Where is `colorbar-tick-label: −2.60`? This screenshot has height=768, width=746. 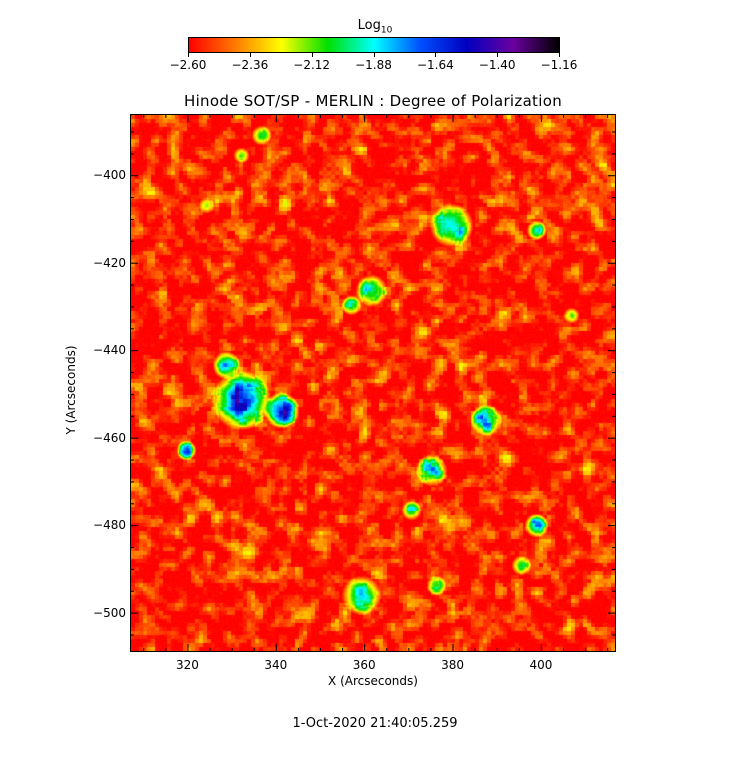
colorbar-tick-label: −2.60 is located at coordinates (188, 65).